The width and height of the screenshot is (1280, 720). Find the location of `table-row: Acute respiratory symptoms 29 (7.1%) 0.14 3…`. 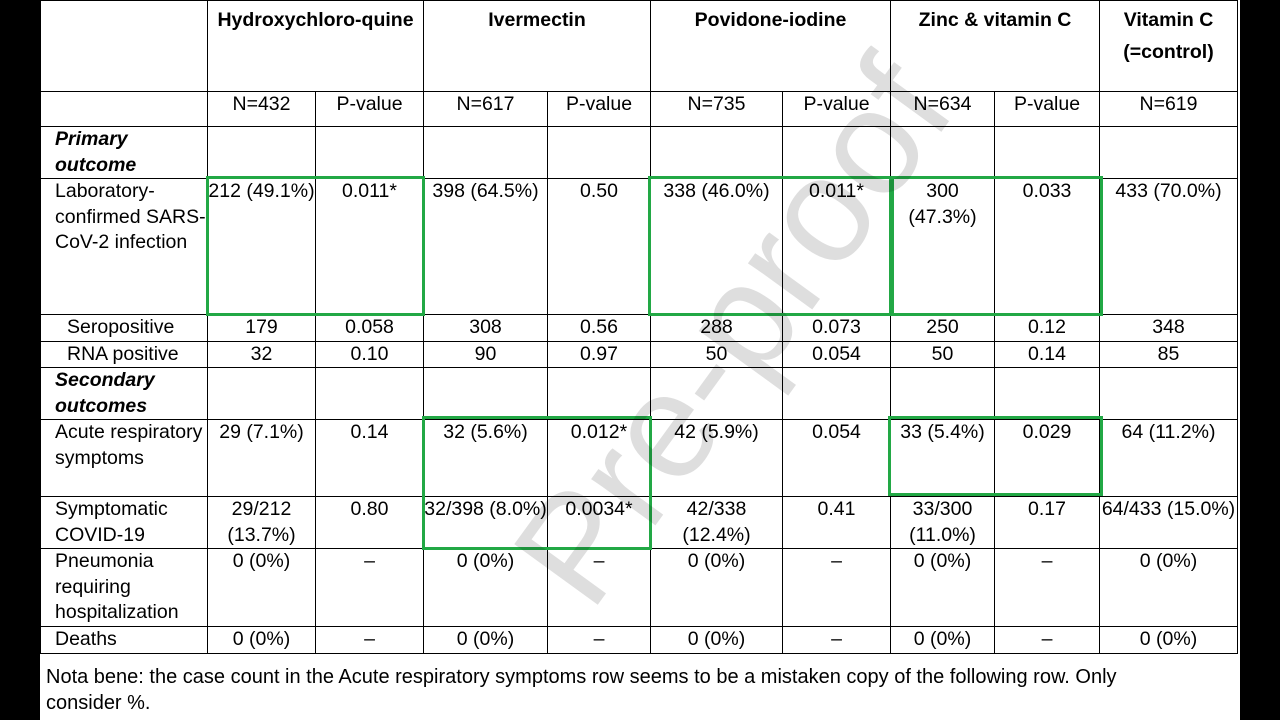

table-row: Acute respiratory symptoms 29 (7.1%) 0.14 3… is located at coordinates (639, 458).